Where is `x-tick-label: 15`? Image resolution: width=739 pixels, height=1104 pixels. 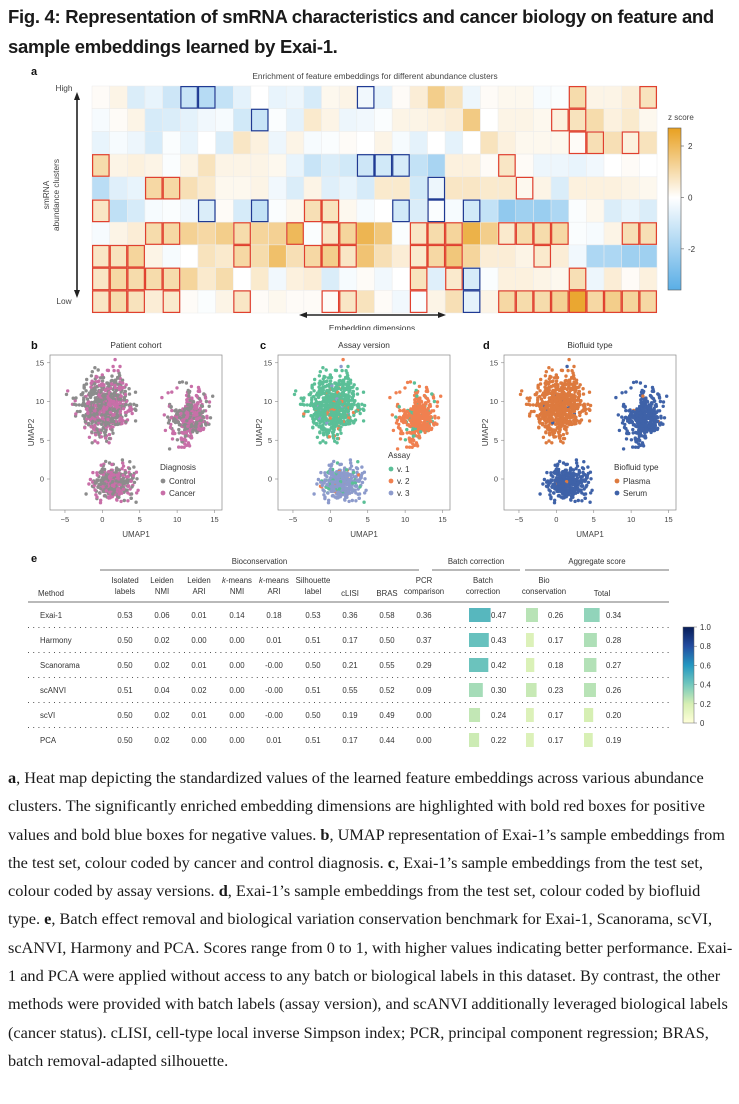 x-tick-label: 15 is located at coordinates (442, 519).